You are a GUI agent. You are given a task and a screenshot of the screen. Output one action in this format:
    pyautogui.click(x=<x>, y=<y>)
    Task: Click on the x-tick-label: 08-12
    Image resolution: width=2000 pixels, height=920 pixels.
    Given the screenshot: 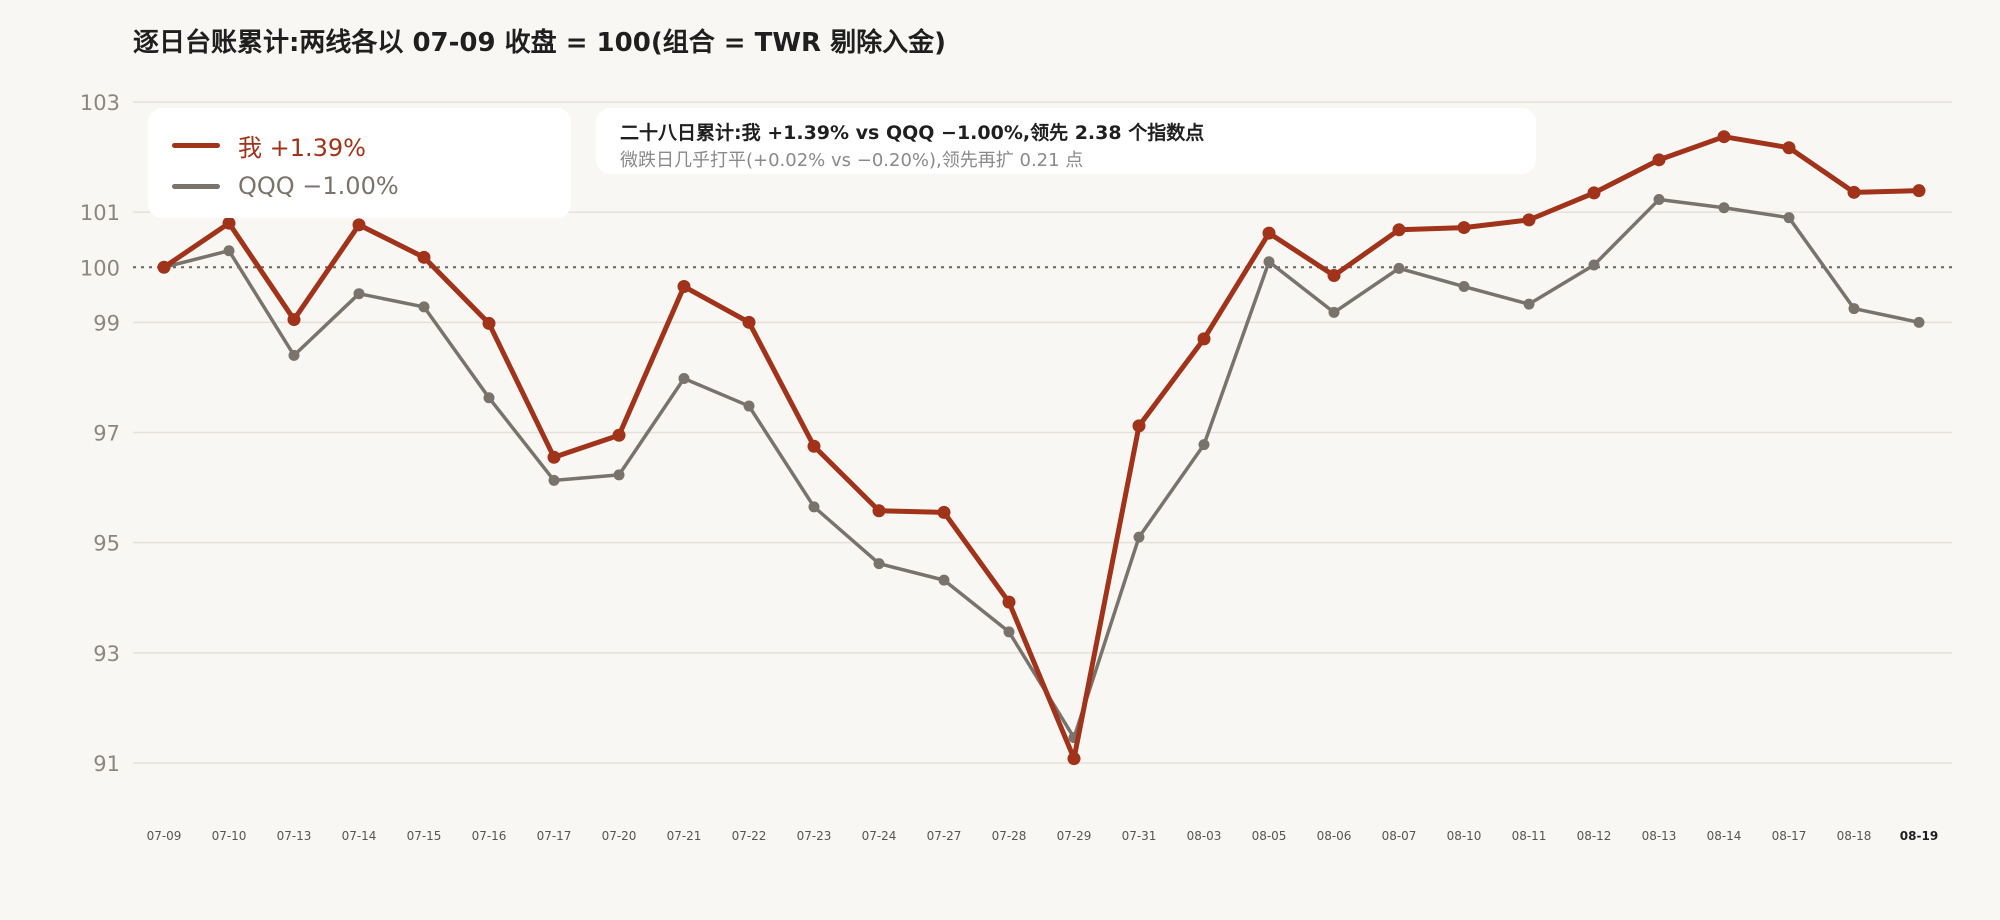 What is the action you would take?
    pyautogui.click(x=1594, y=836)
    